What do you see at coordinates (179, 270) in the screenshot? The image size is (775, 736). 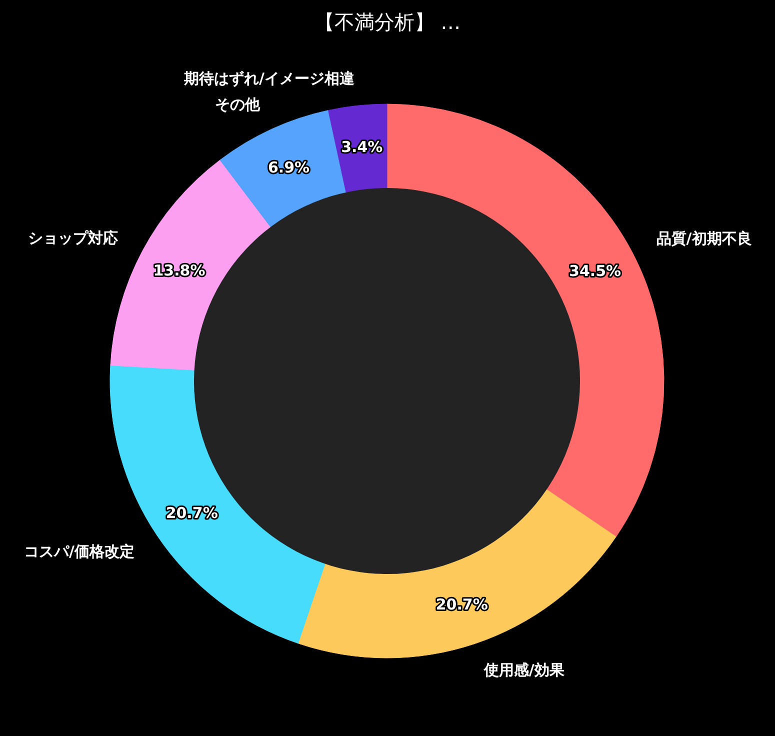 I see `data-label: 13.8%` at bounding box center [179, 270].